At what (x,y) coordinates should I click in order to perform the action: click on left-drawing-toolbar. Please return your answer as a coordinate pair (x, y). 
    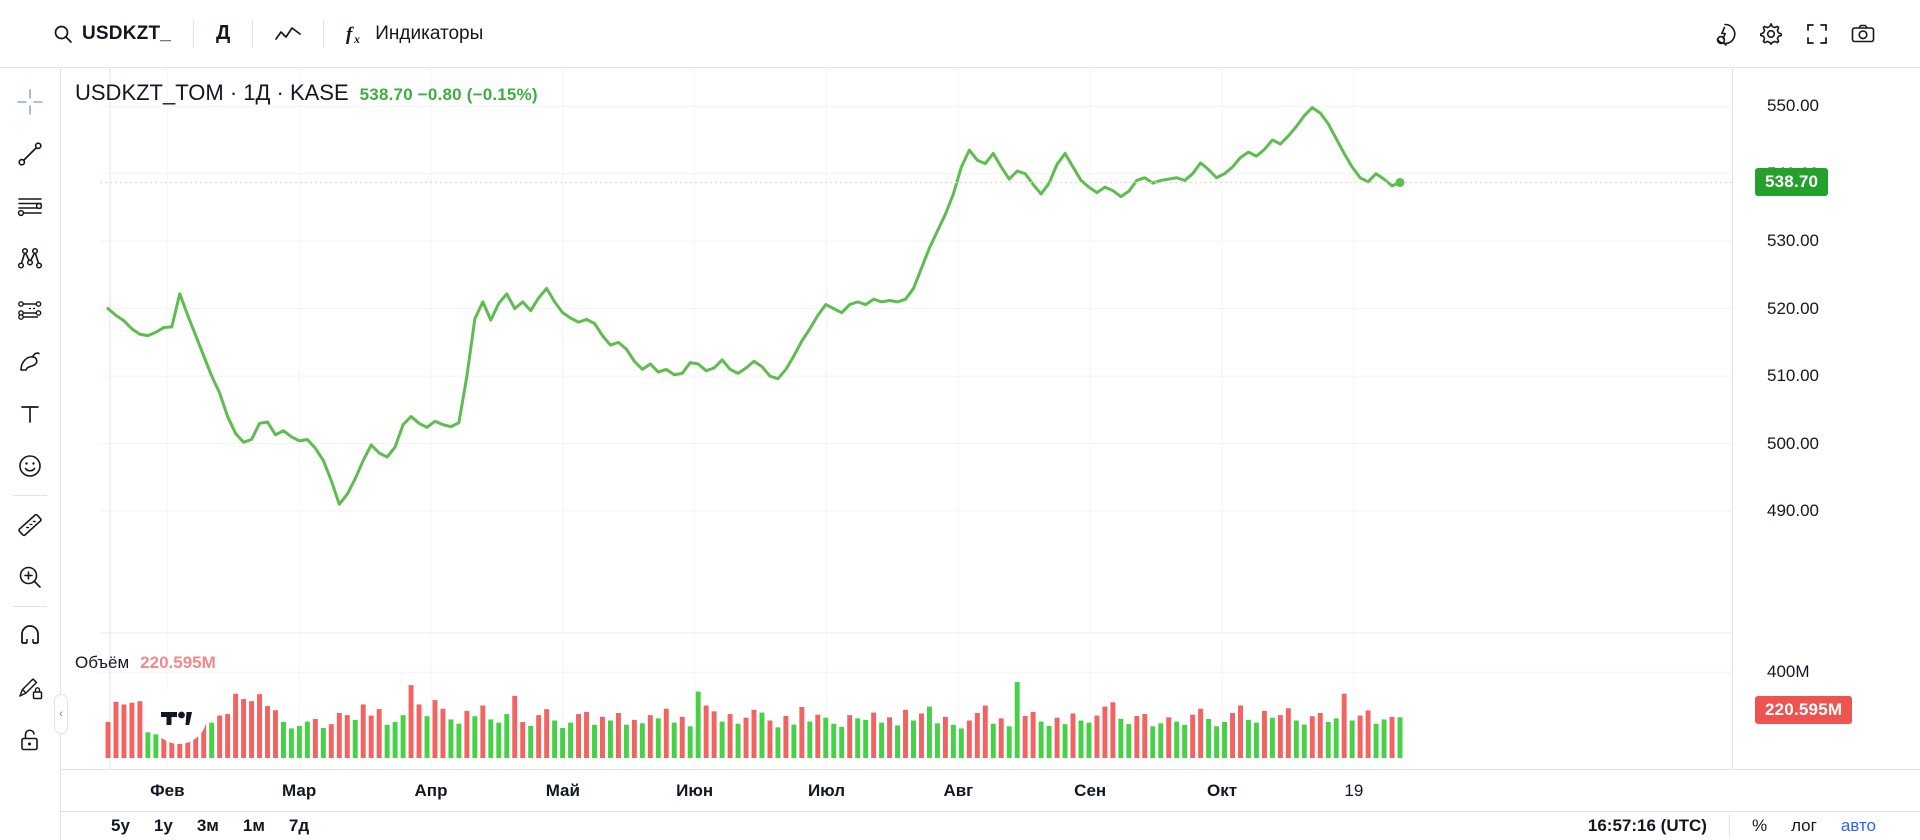
    Looking at the image, I should click on (30, 454).